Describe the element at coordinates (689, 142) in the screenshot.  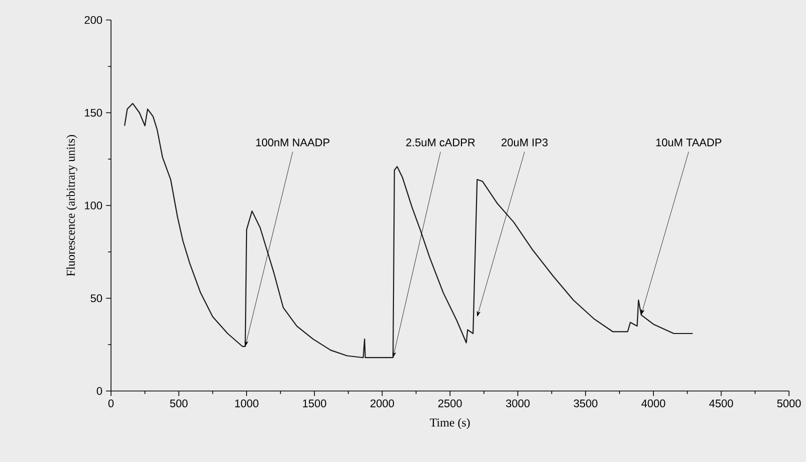
I see `annotation: 10uM TAADP` at that location.